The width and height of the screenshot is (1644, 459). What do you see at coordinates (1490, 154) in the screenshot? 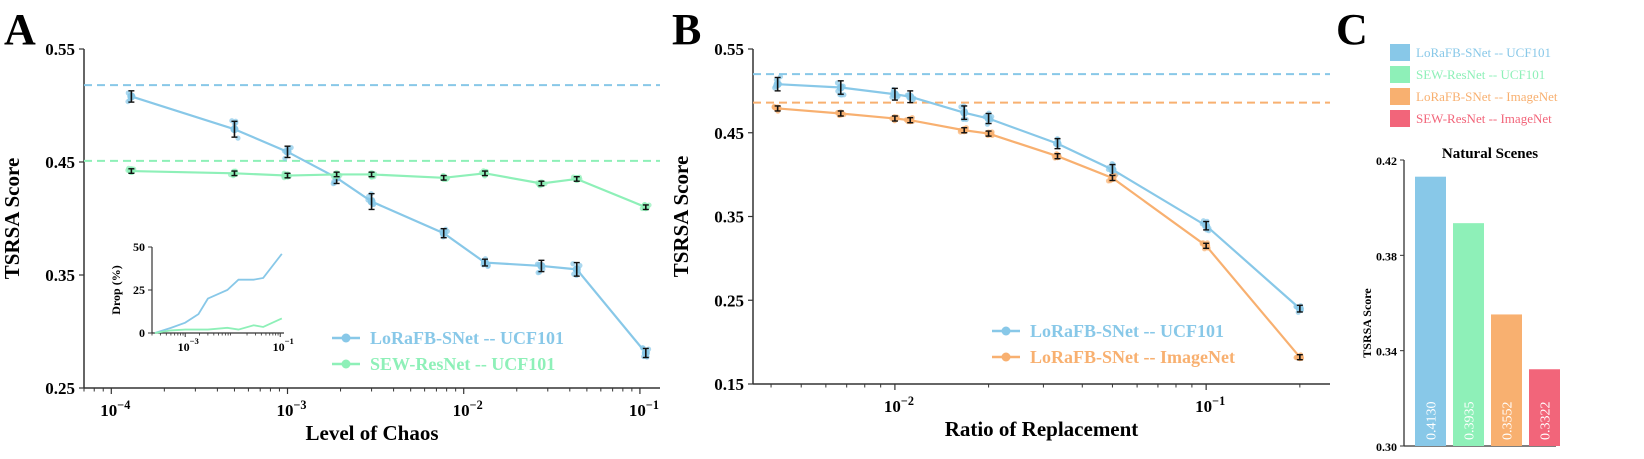
I see `chart-title: Natural Scenes` at bounding box center [1490, 154].